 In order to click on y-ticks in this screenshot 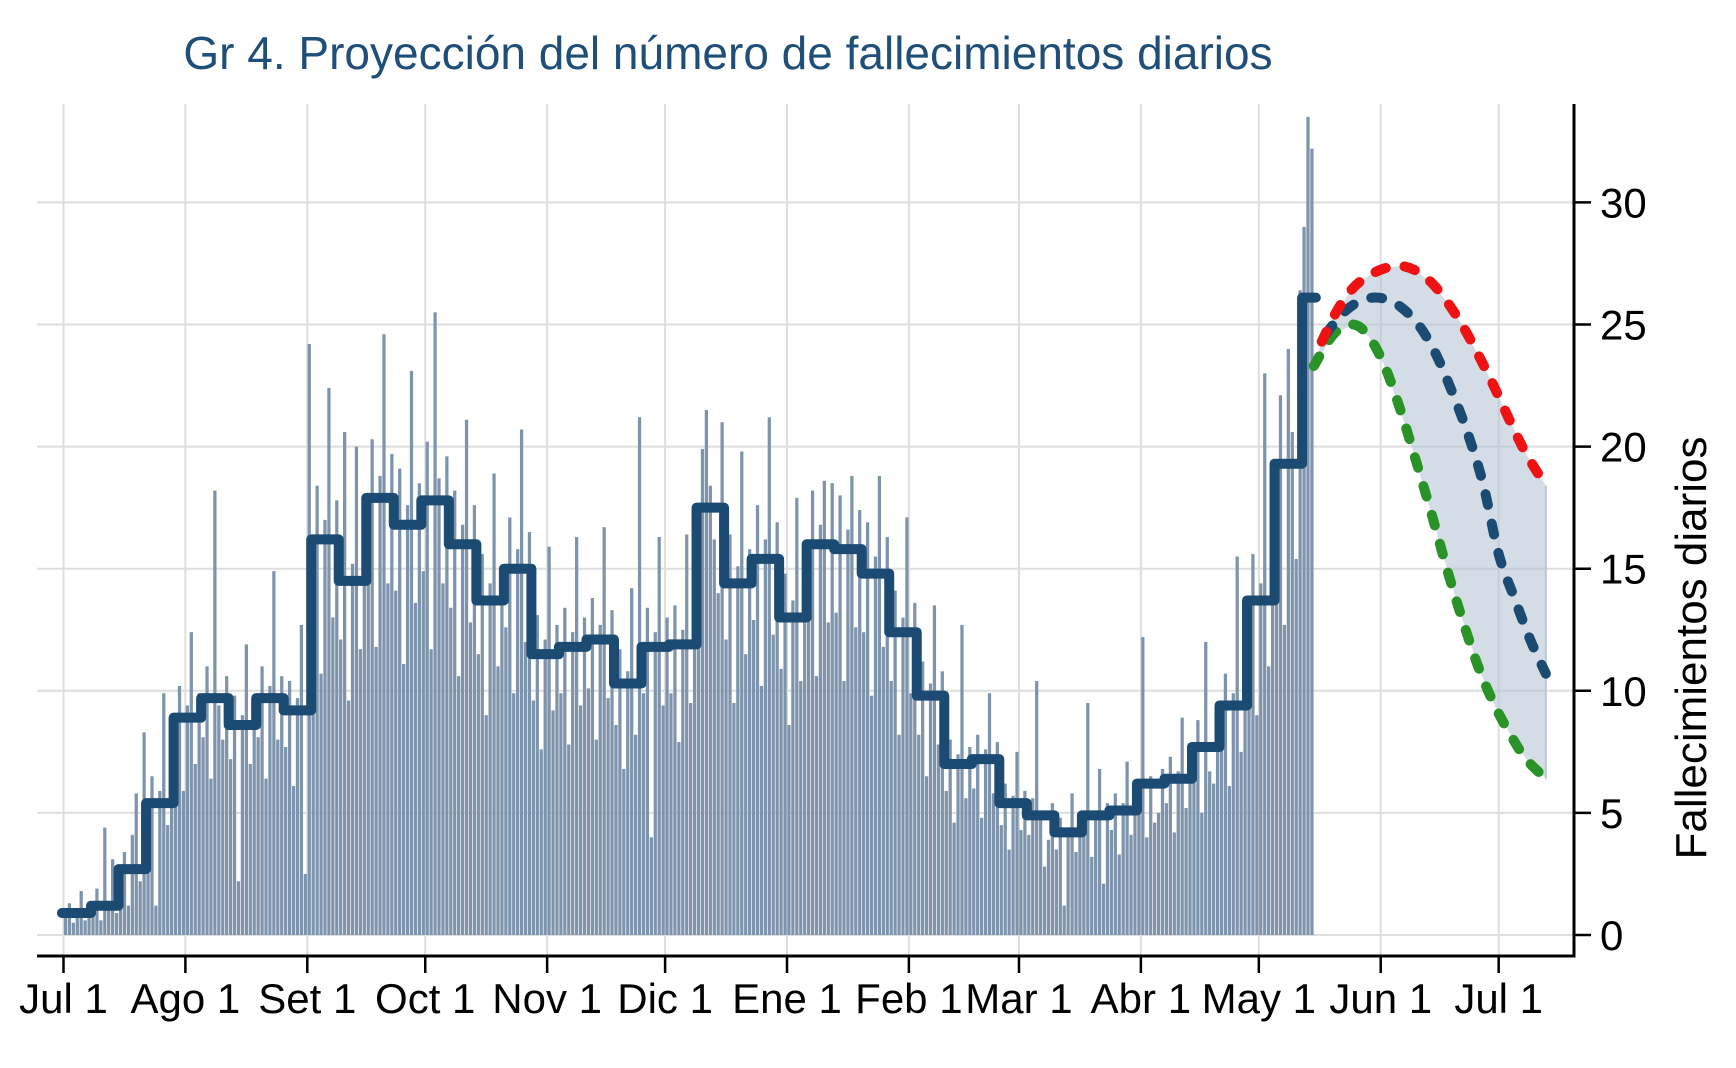, I will do `click(1582, 569)`.